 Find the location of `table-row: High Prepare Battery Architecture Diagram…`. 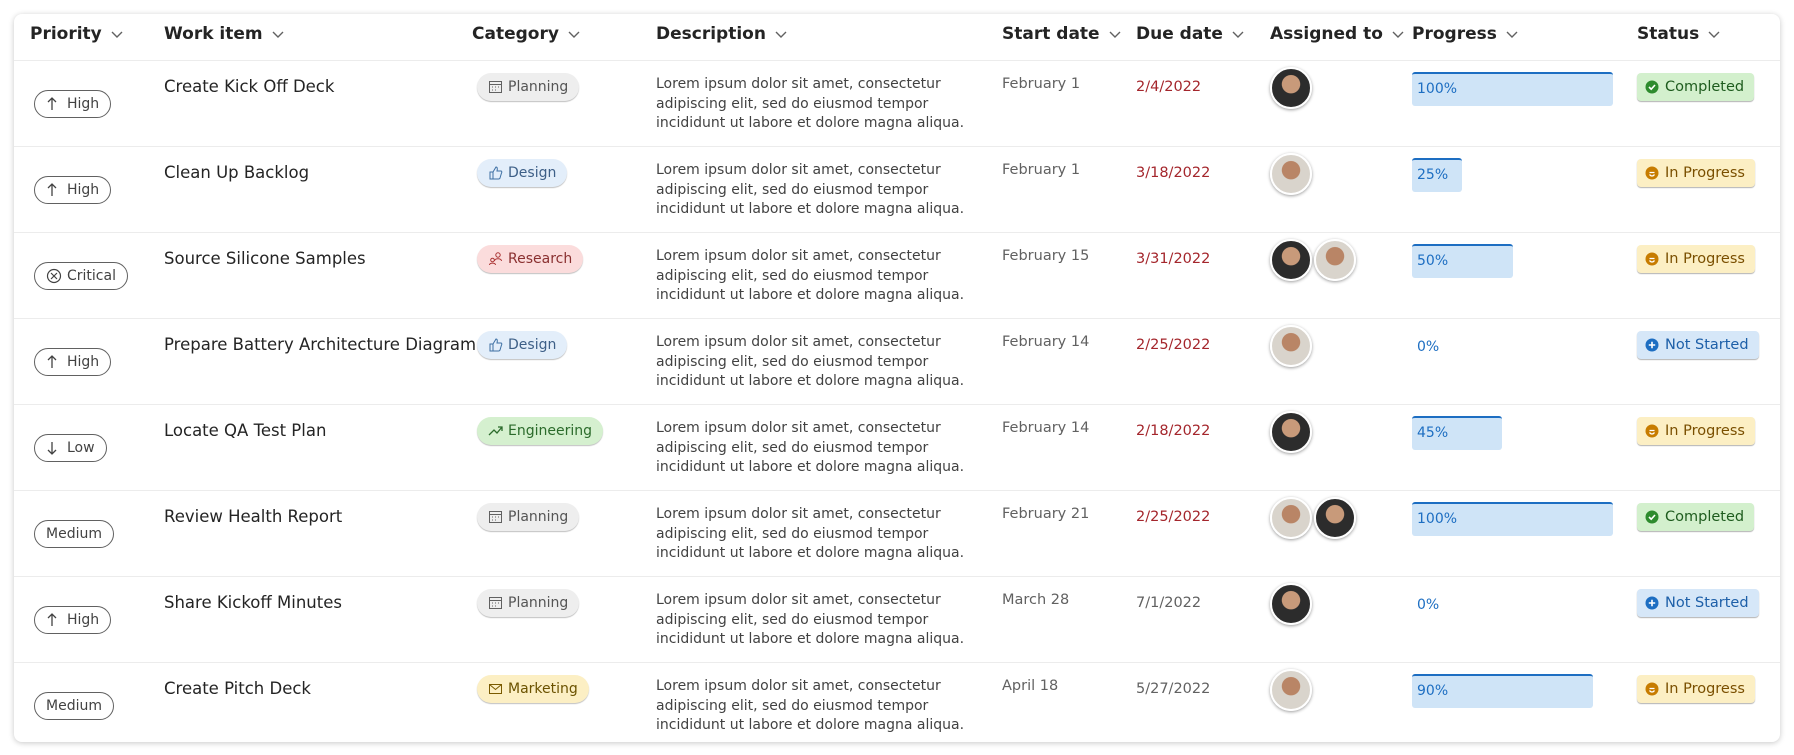

table-row: High Prepare Battery Architecture Diagram… is located at coordinates (897, 361).